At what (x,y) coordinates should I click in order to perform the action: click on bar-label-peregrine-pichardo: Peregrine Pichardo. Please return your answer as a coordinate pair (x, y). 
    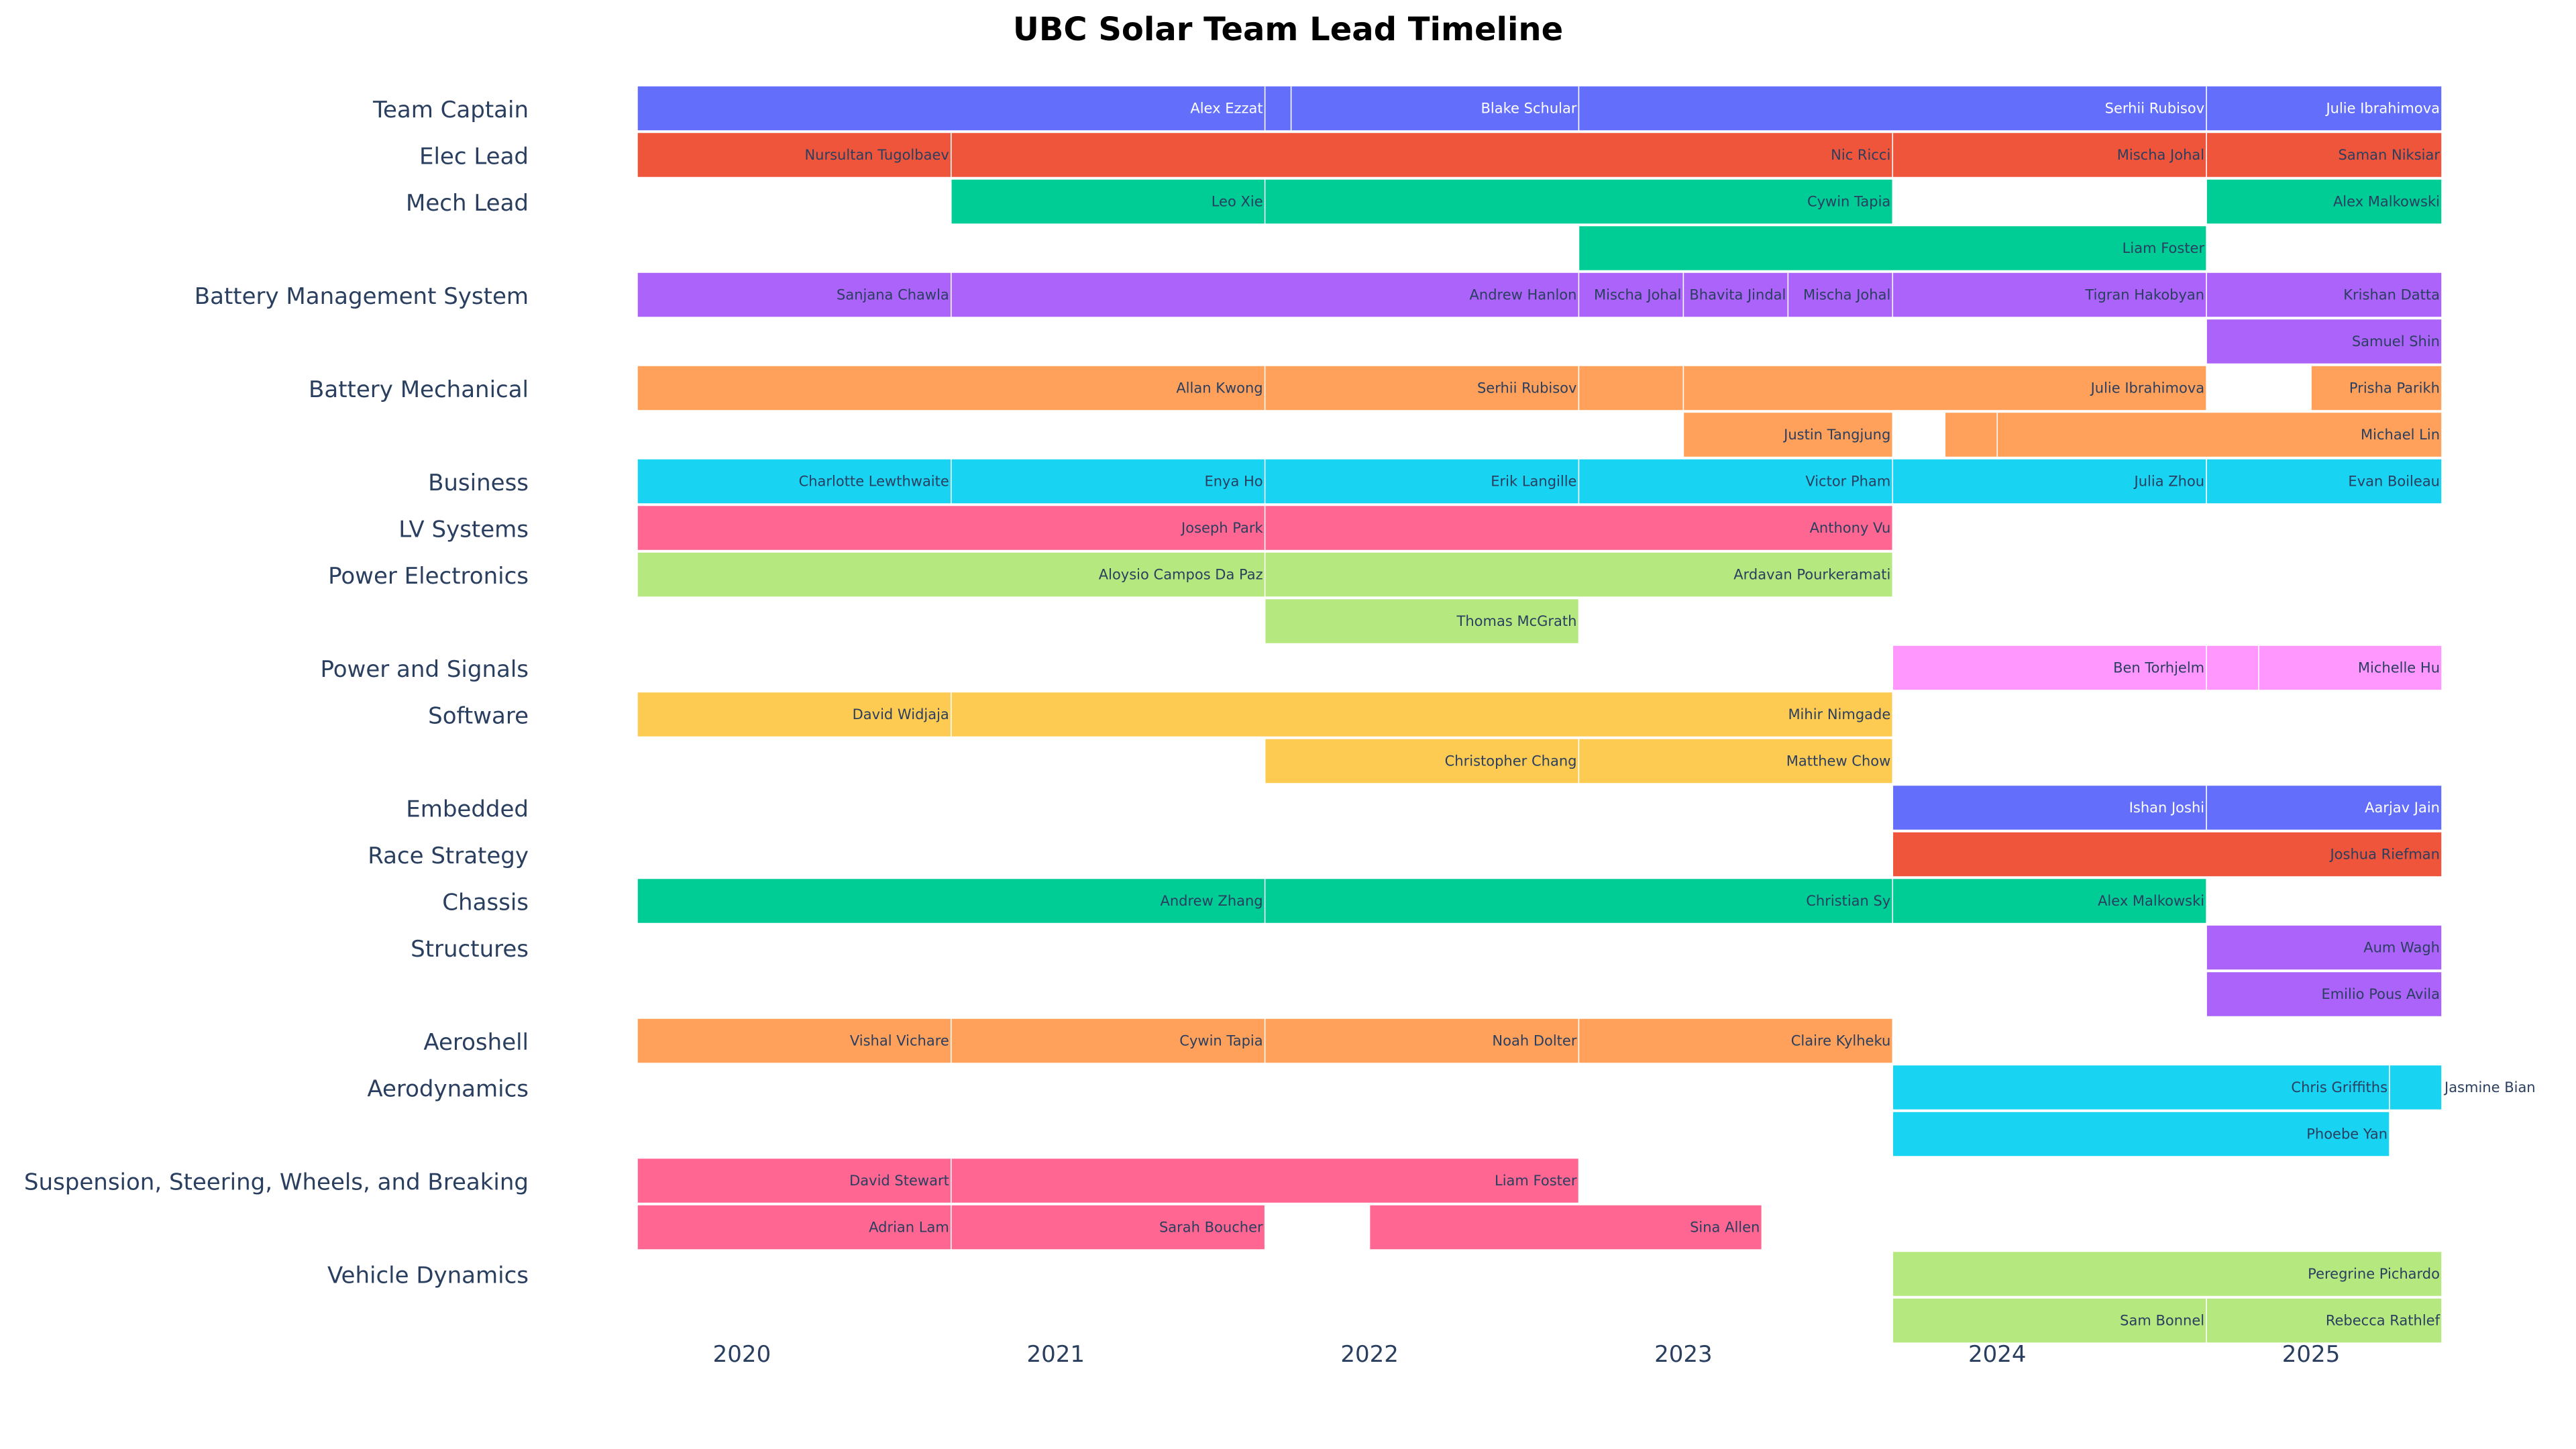
    Looking at the image, I should click on (2374, 1274).